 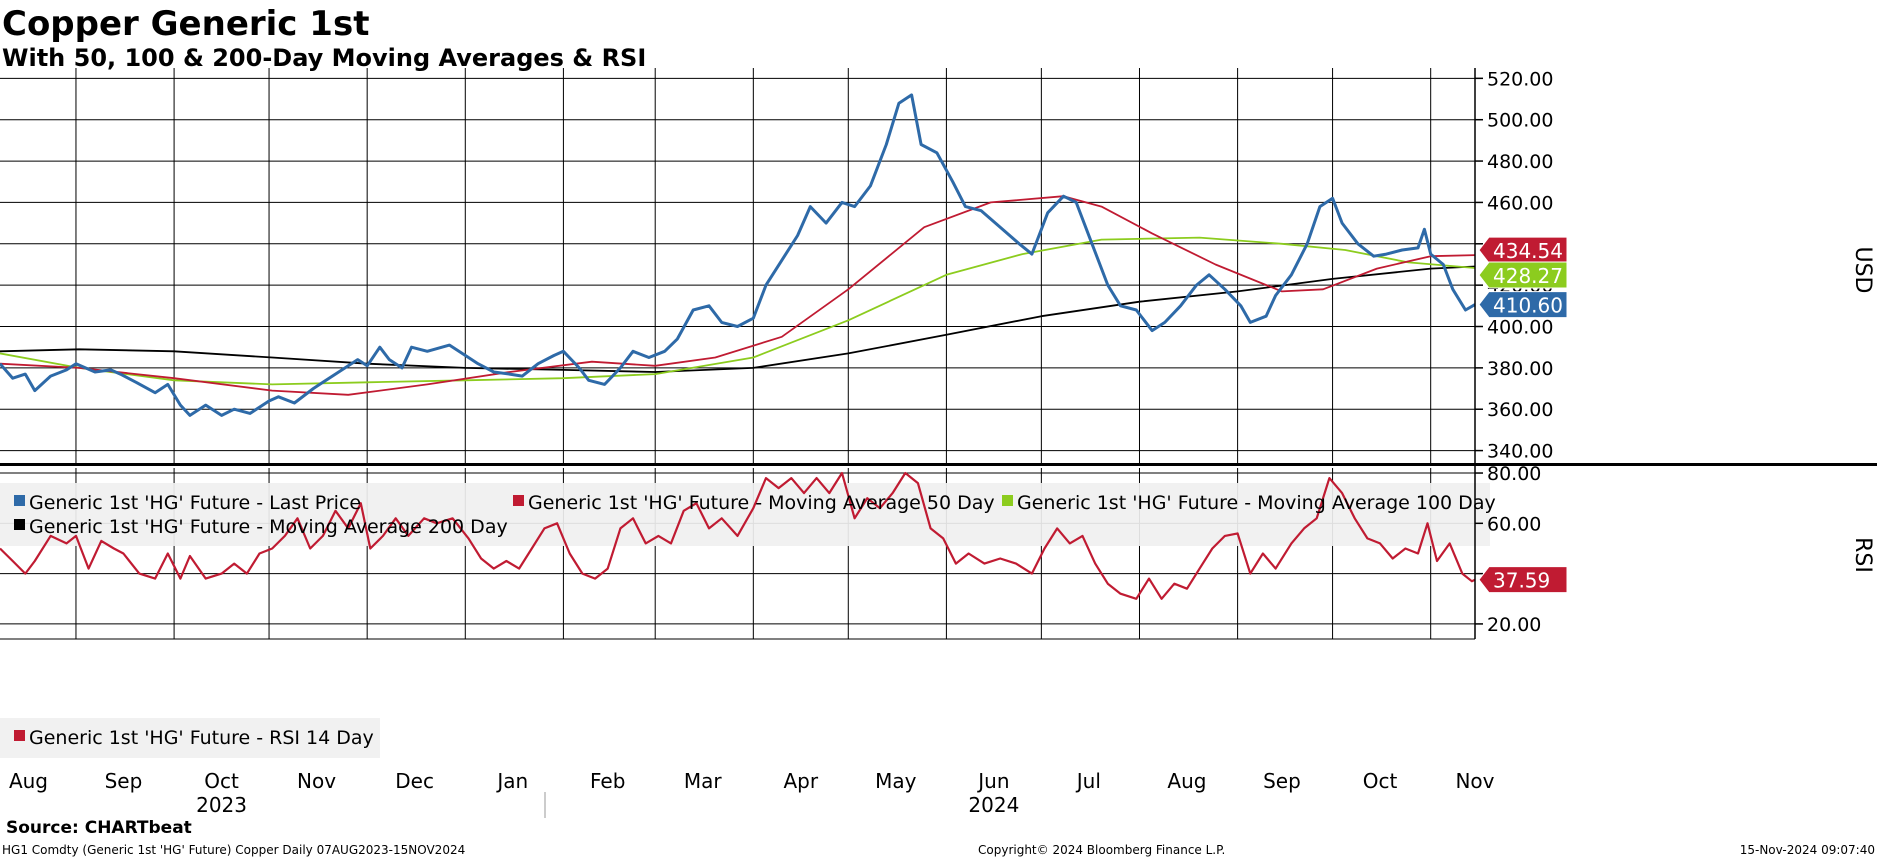 What do you see at coordinates (1088, 781) in the screenshot?
I see `x-tick-label: Jul` at bounding box center [1088, 781].